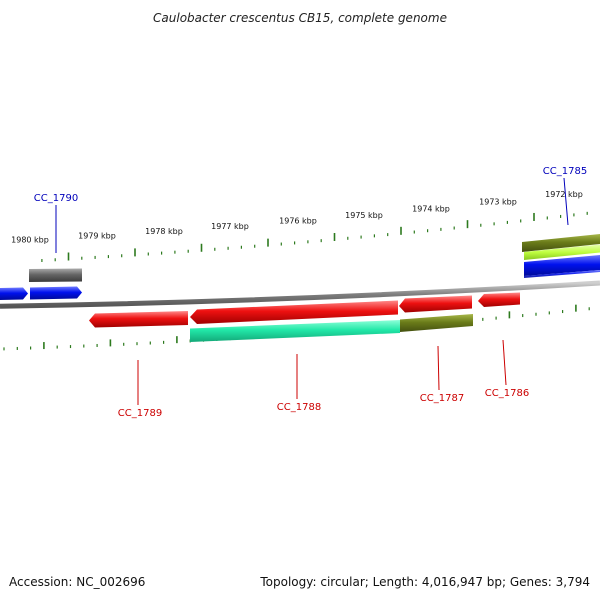  I want to click on tick-label: 1980 kbp, so click(30, 239).